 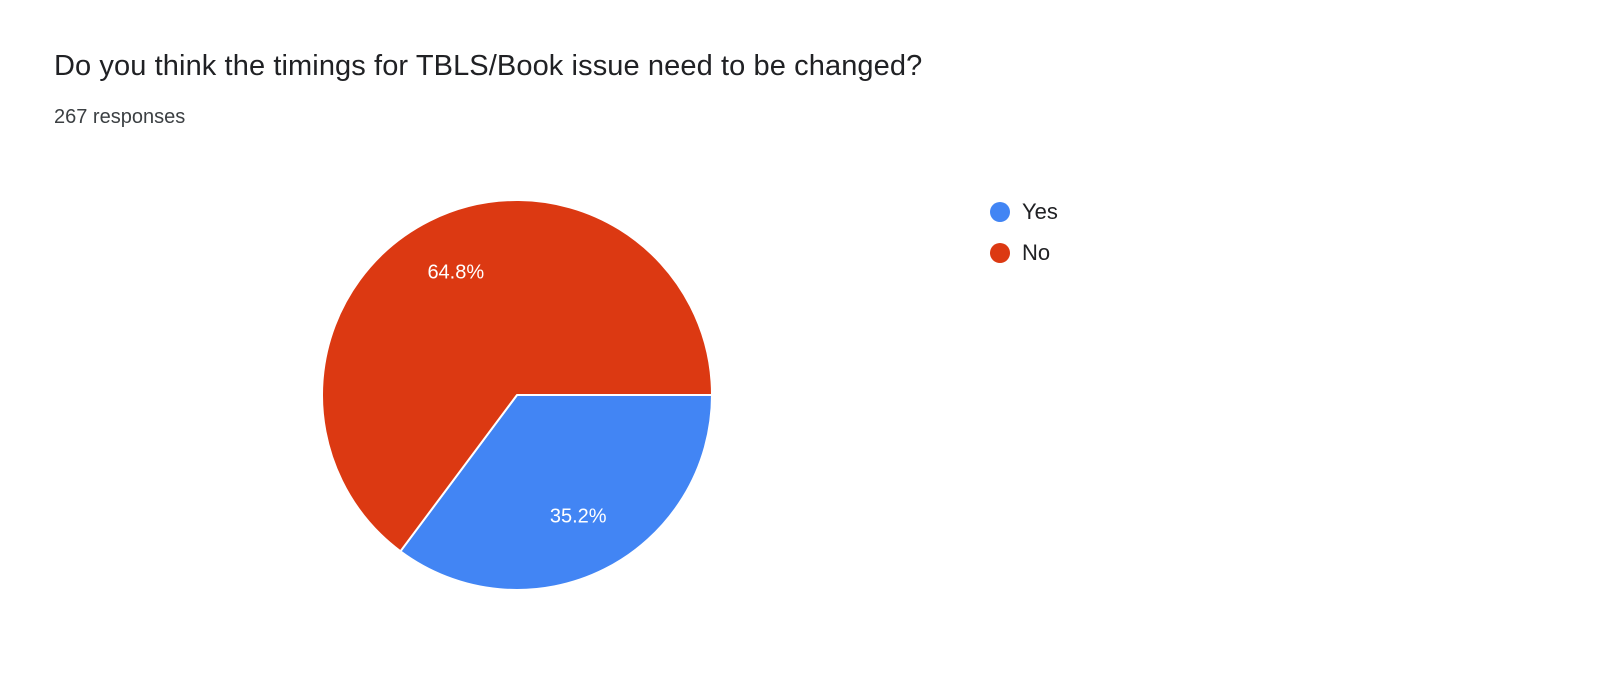 What do you see at coordinates (1040, 211) in the screenshot?
I see `legend-label-yes: Yes` at bounding box center [1040, 211].